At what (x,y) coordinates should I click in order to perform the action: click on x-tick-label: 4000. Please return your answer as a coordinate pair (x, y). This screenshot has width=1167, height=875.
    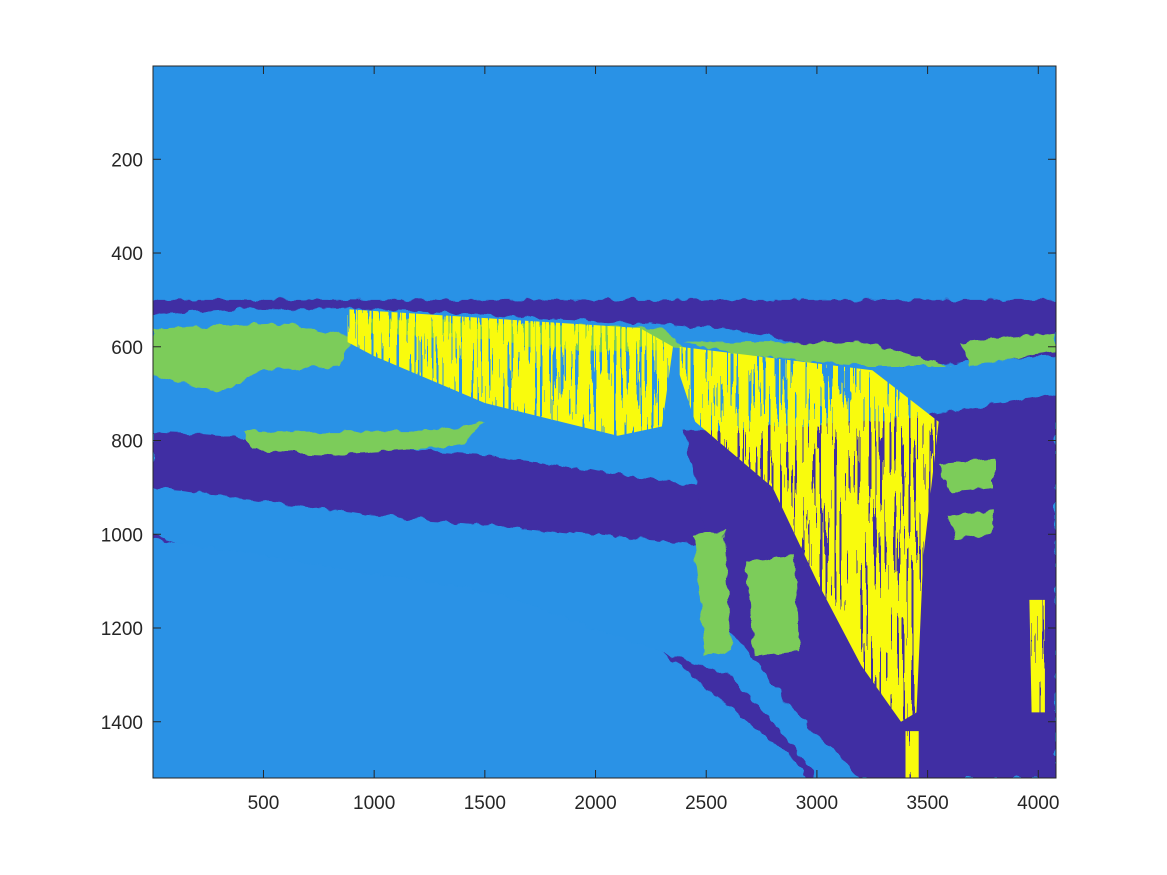
    Looking at the image, I should click on (1038, 803).